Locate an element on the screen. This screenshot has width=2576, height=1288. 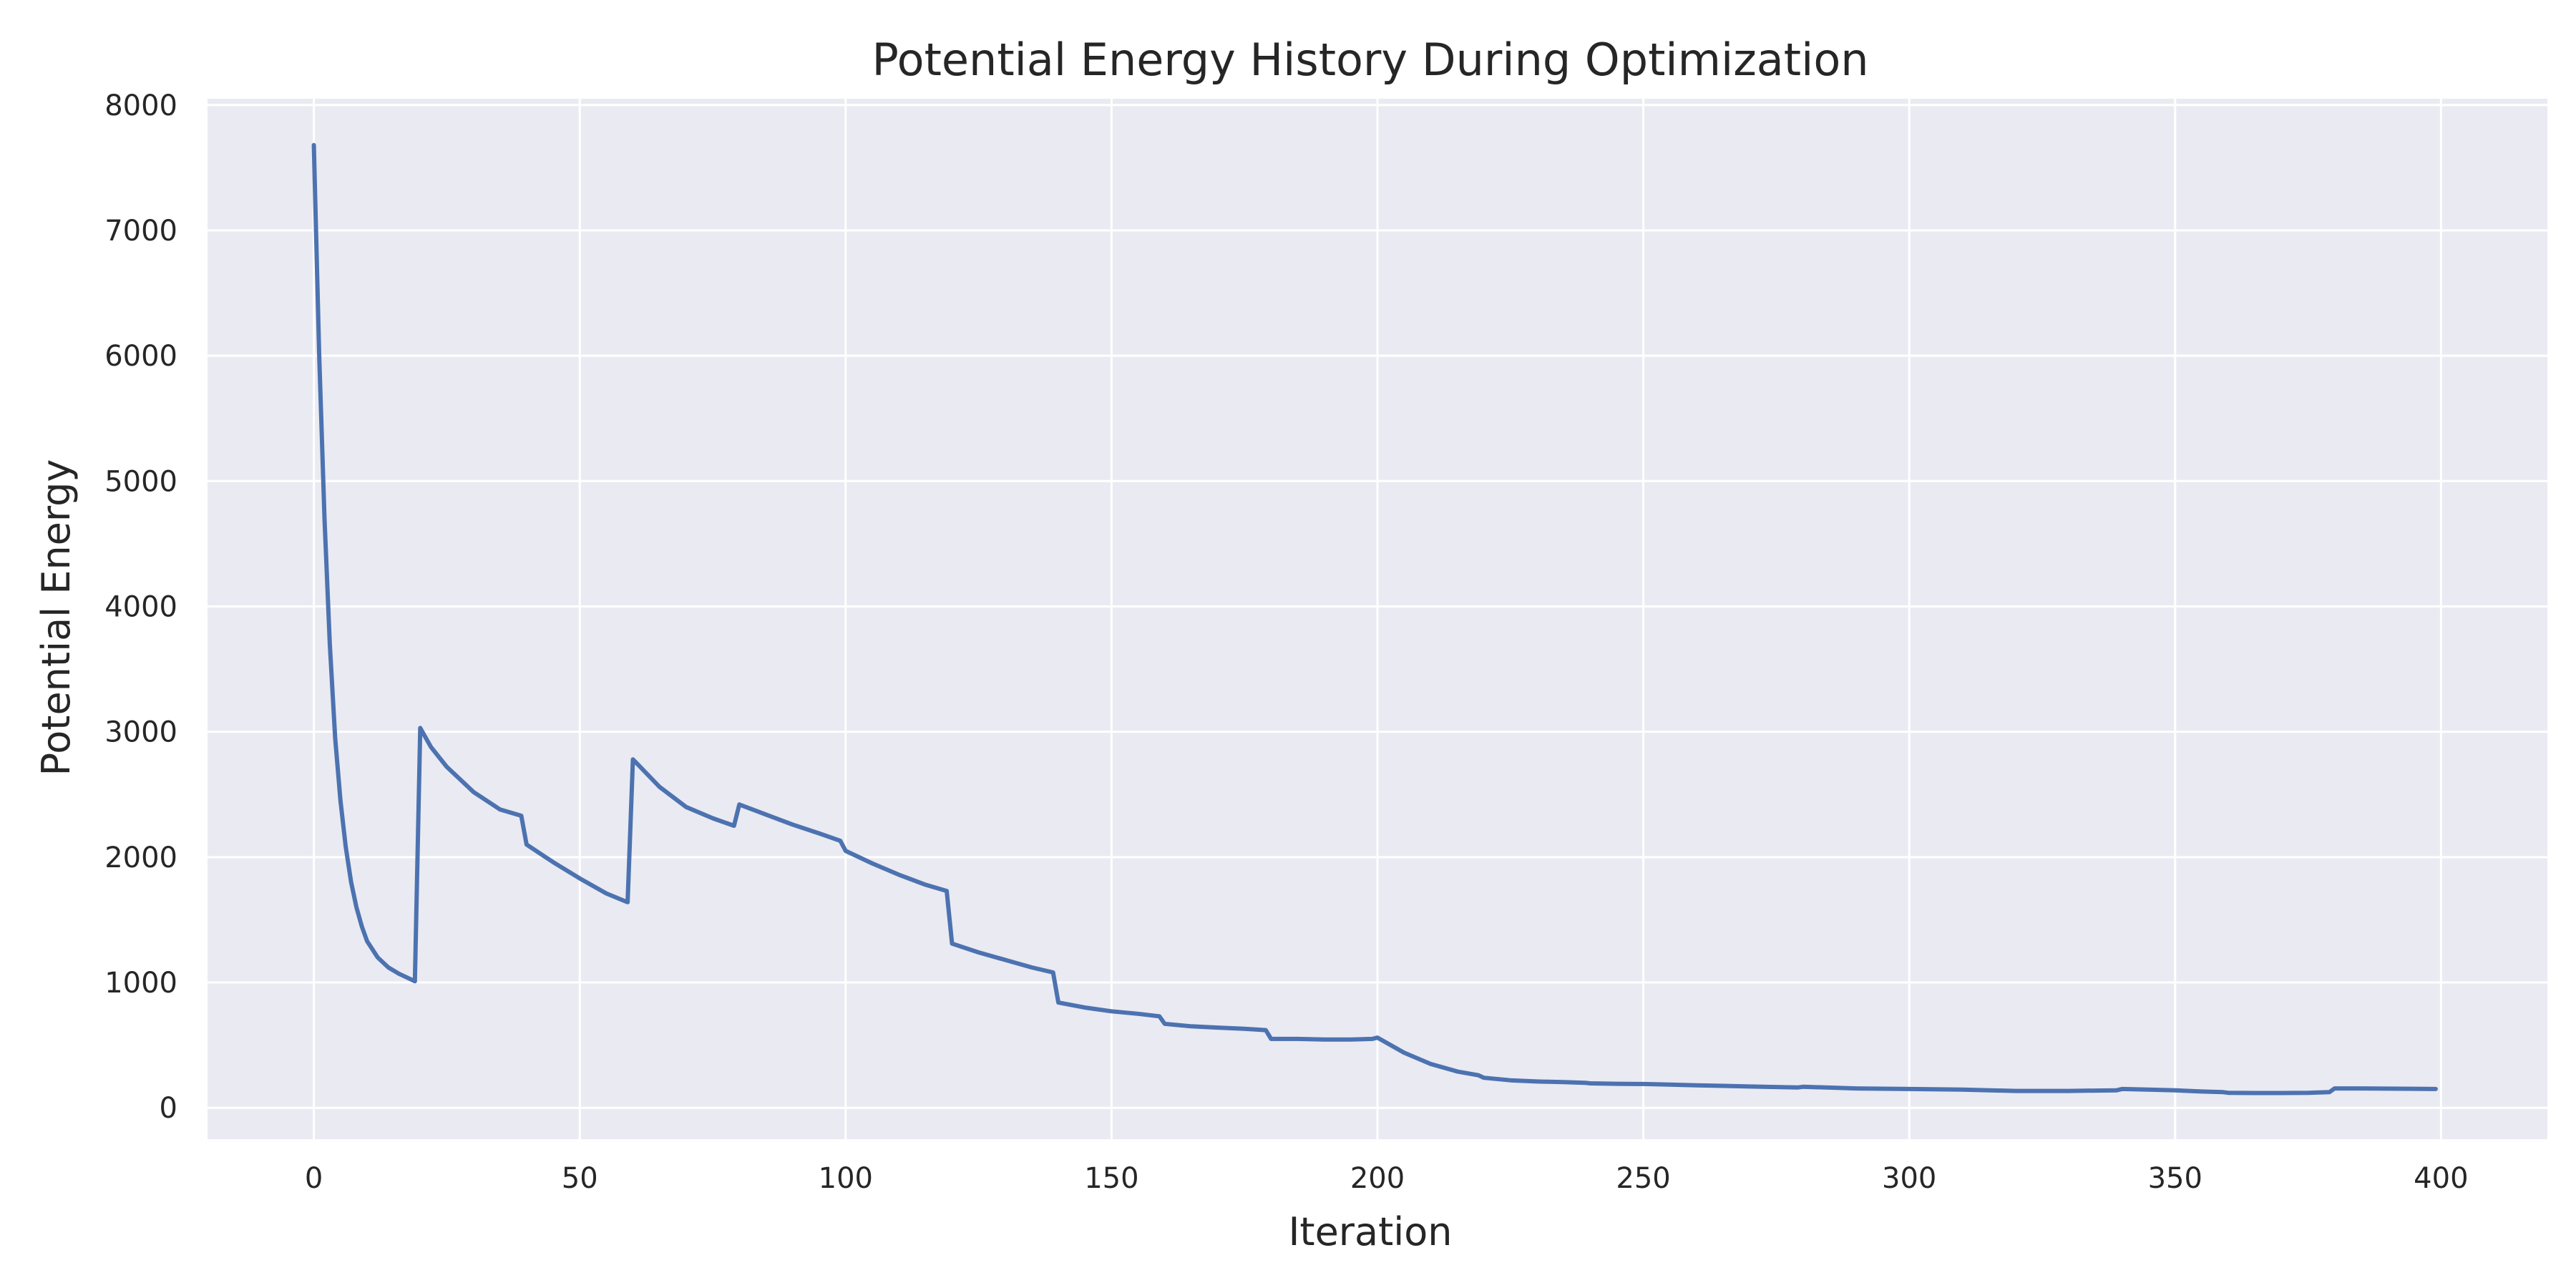
y-tick-label: 8000 is located at coordinates (140, 105).